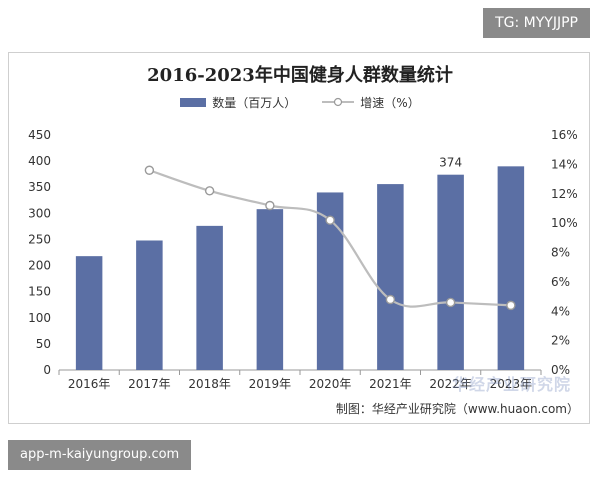 The image size is (600, 480). I want to click on watermark-tag-top: TG: MYYJJPP, so click(536, 23).